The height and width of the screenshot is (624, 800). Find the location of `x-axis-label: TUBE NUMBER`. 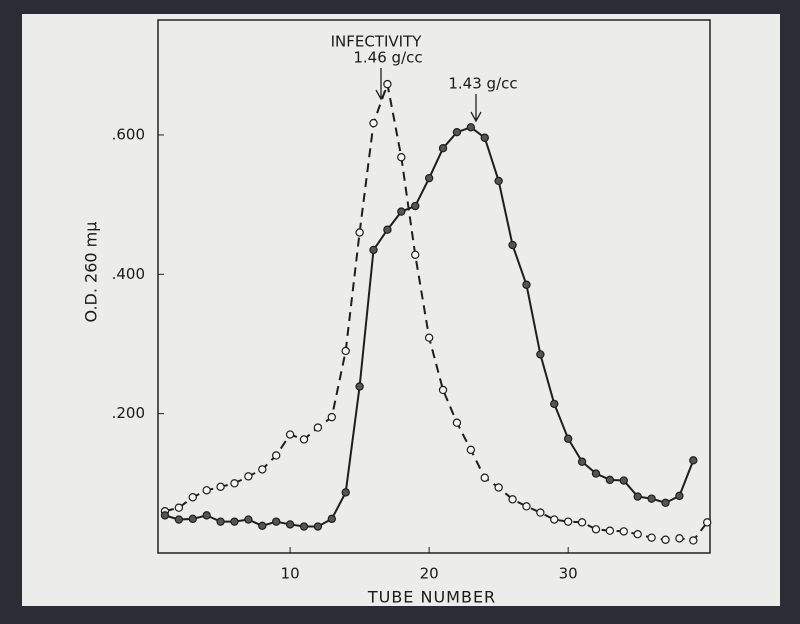

x-axis-label: TUBE NUMBER is located at coordinates (431, 597).